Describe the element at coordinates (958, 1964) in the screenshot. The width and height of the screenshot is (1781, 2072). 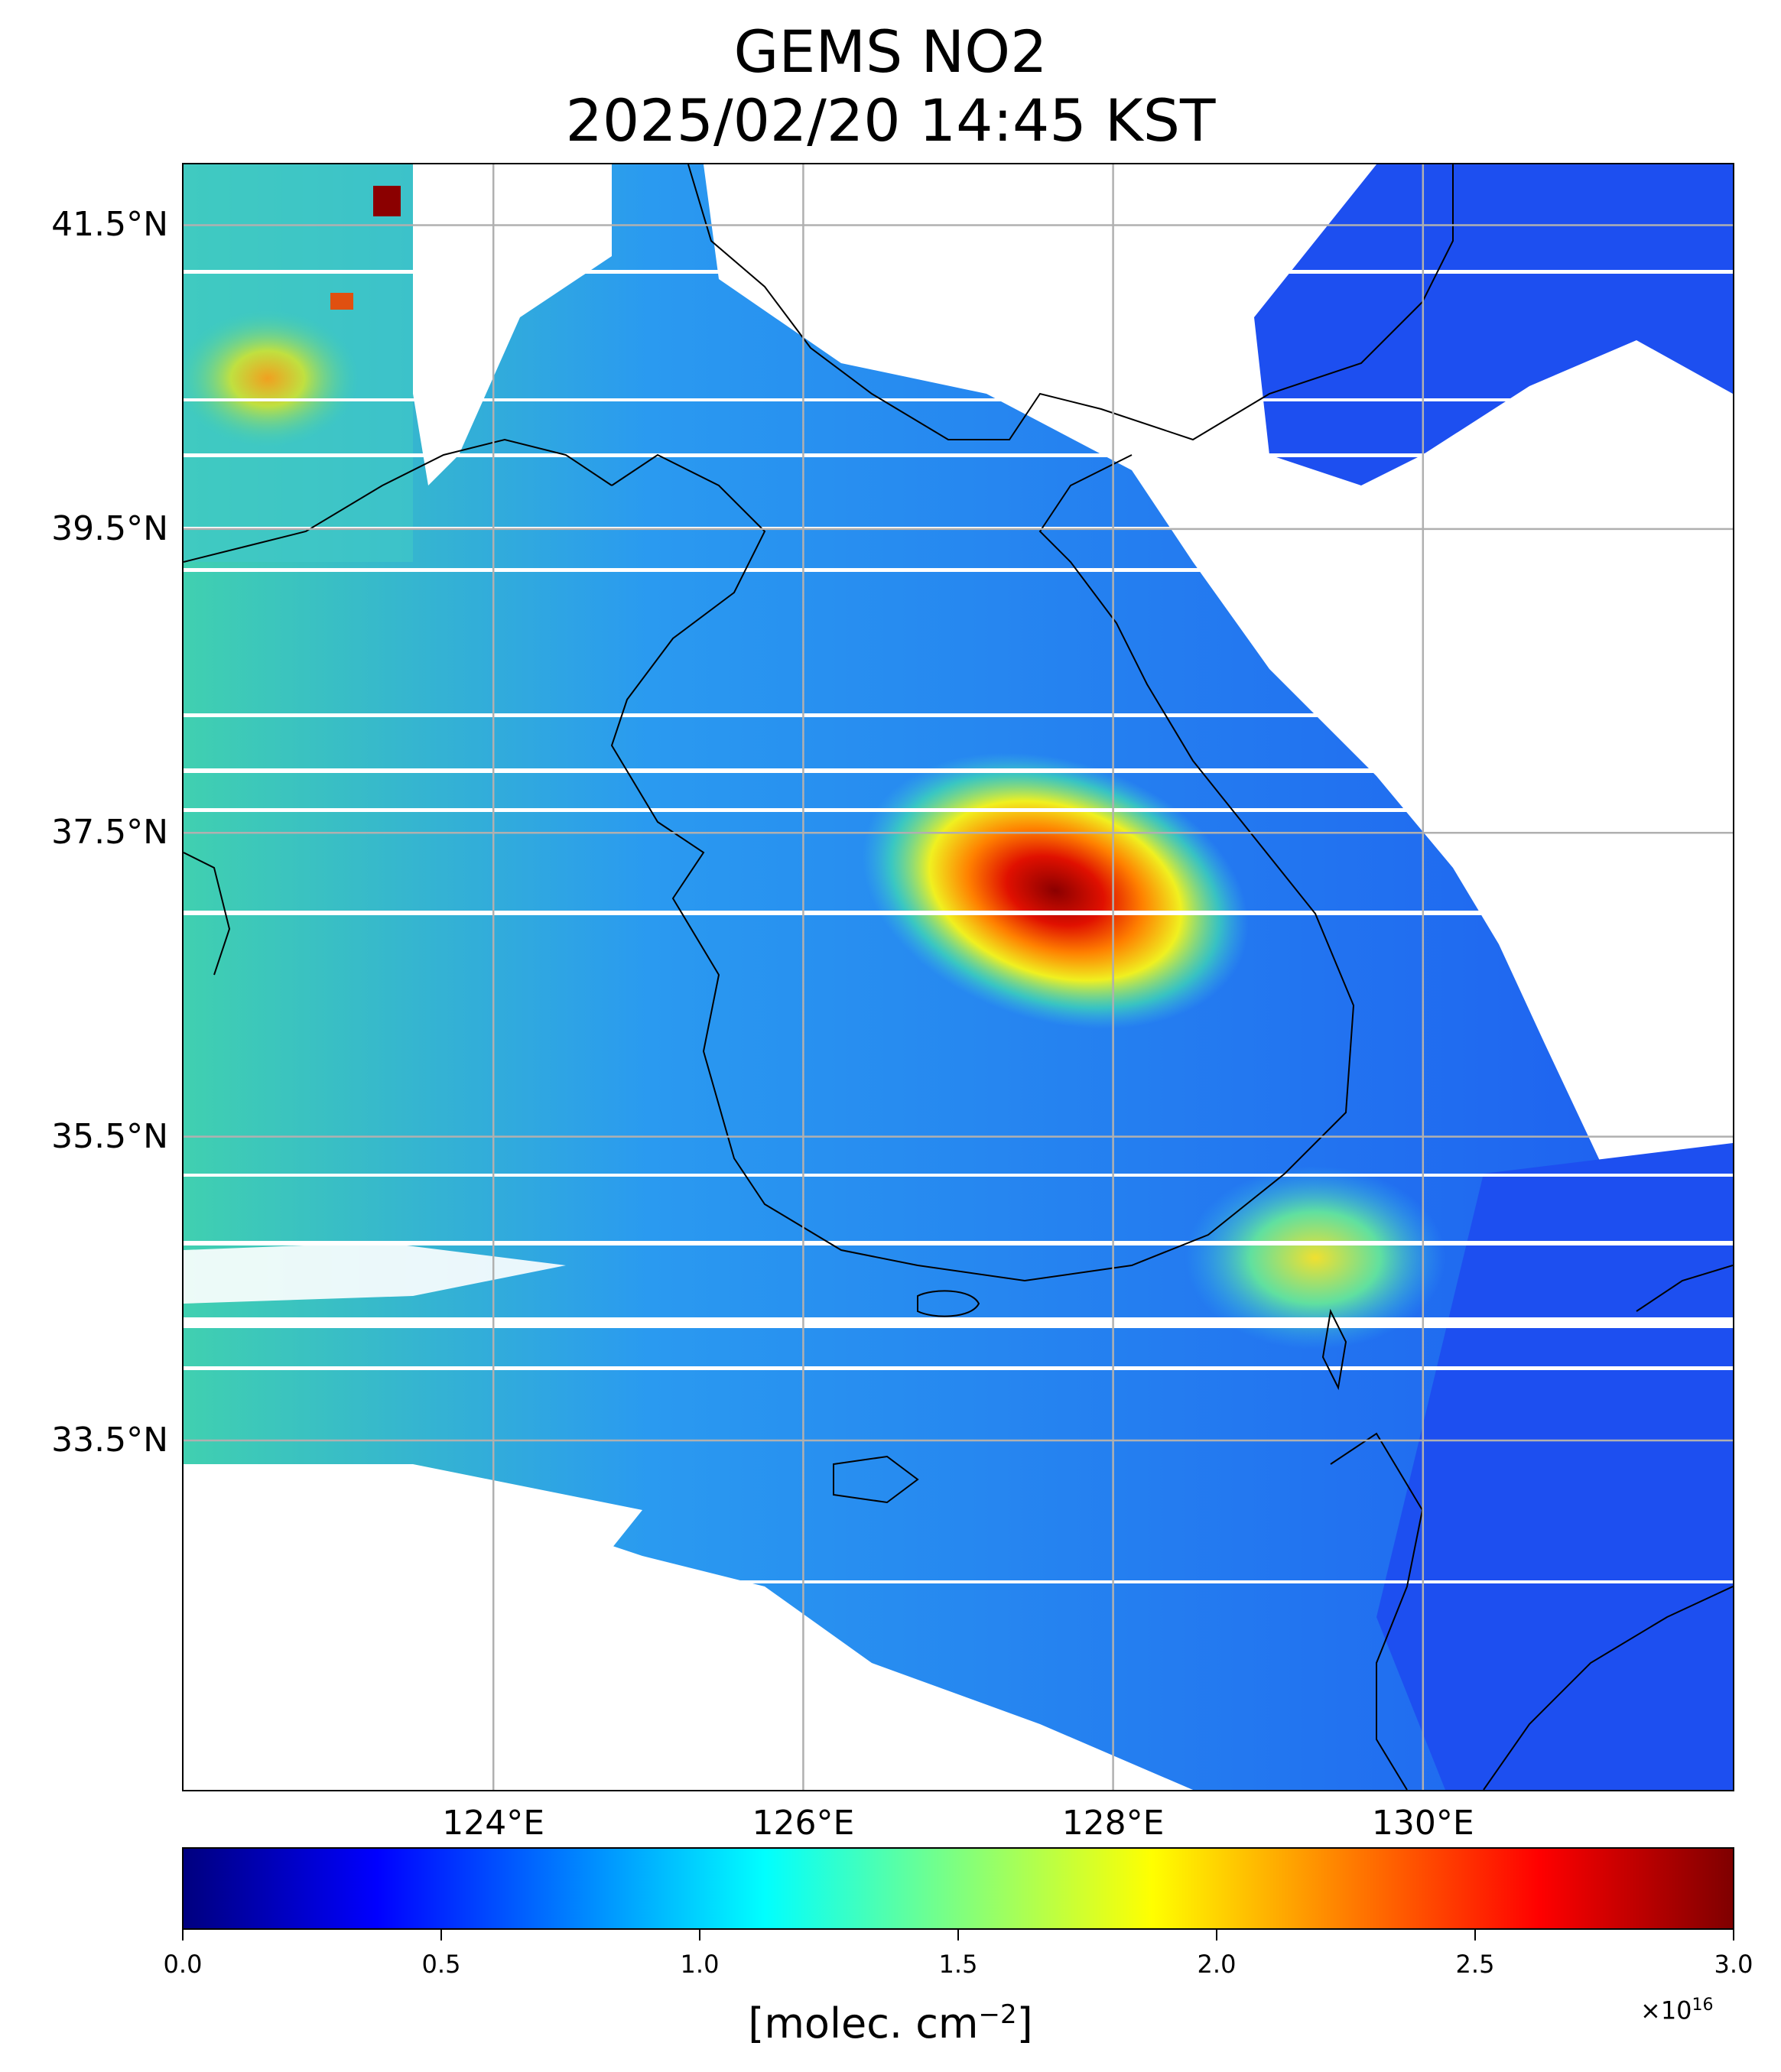
I see `colorbar-tick-label: 1.5` at that location.